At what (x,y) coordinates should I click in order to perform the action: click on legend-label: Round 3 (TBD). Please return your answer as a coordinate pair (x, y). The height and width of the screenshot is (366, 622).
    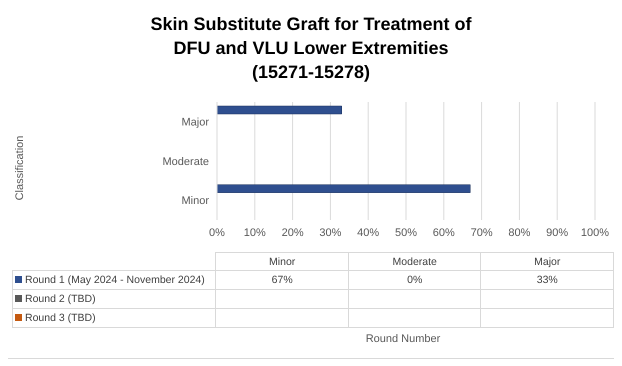
    Looking at the image, I should click on (114, 318).